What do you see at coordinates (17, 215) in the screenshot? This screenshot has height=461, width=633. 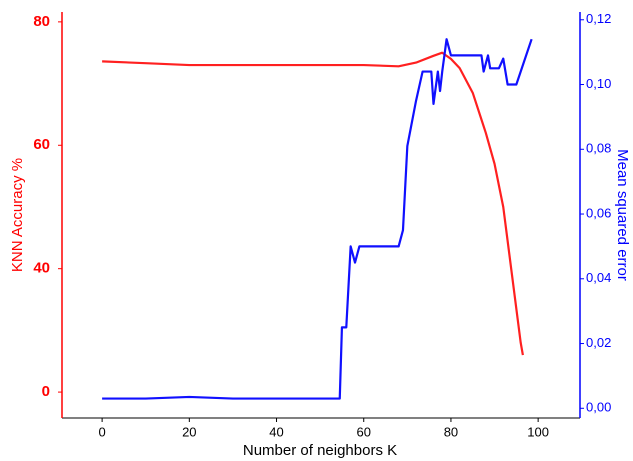 I see `y-axis-label: KNN Accuracy %` at bounding box center [17, 215].